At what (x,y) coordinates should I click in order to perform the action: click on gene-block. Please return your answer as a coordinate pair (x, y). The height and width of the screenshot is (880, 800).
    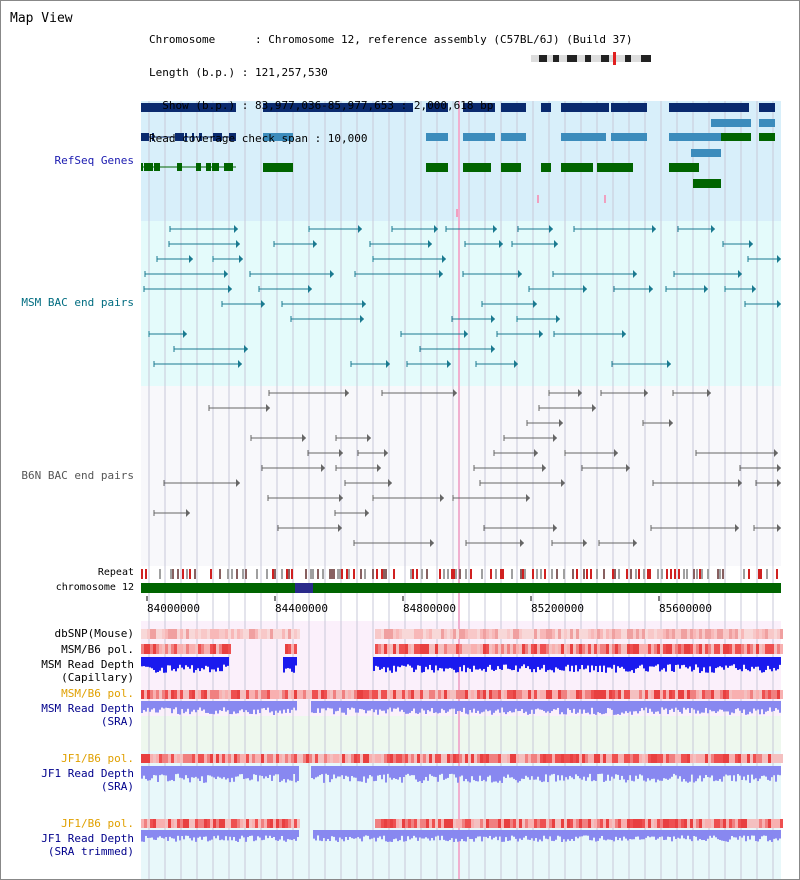
    Looking at the image, I should click on (695, 137).